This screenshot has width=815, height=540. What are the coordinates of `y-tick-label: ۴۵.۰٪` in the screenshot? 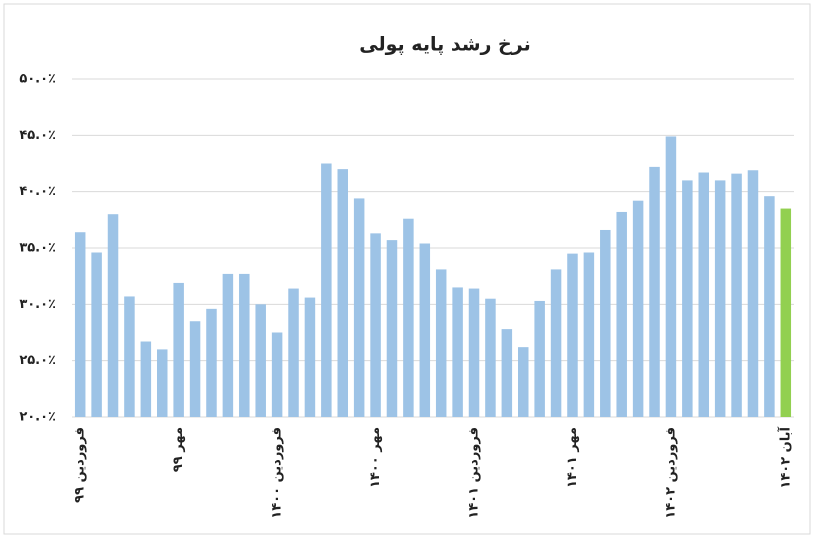 It's located at (37, 135).